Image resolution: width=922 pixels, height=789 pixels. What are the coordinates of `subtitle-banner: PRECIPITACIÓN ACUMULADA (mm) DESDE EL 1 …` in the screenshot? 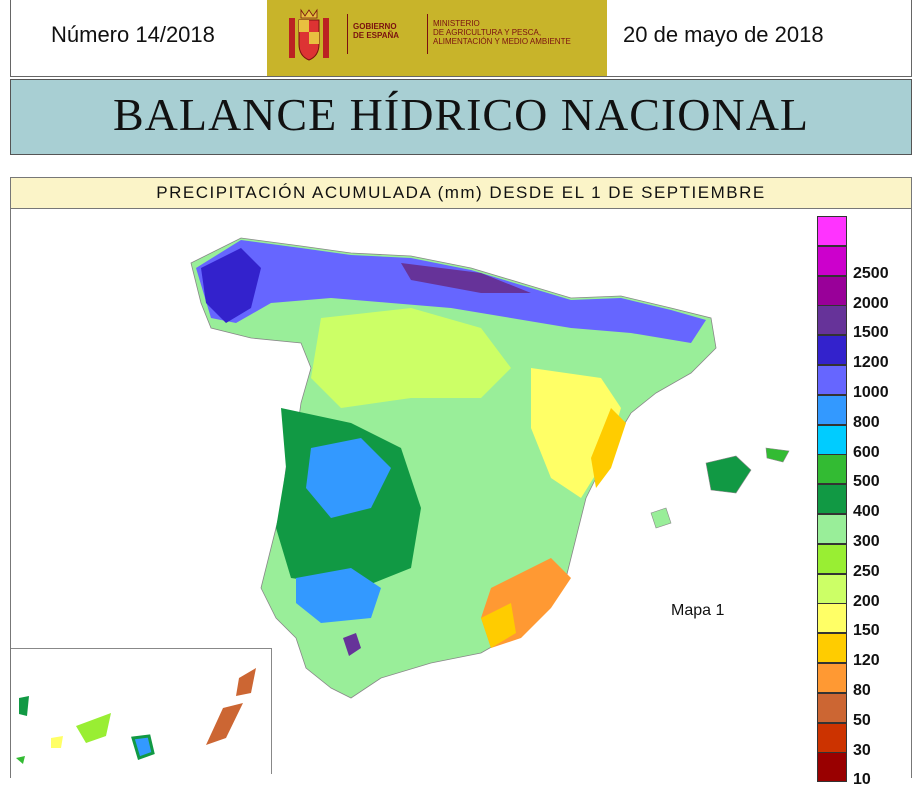 It's located at (461, 193).